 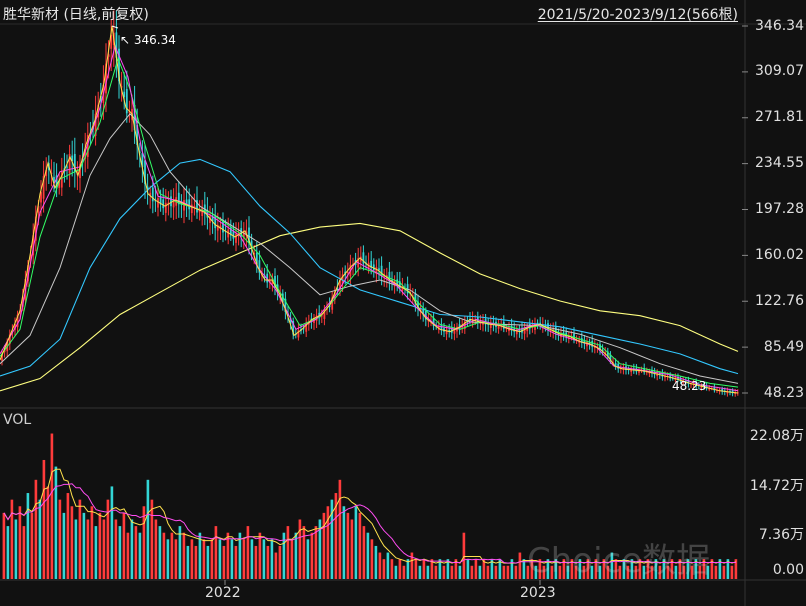 What do you see at coordinates (776, 486) in the screenshot?
I see `volume-tick-label: 14.72万` at bounding box center [776, 486].